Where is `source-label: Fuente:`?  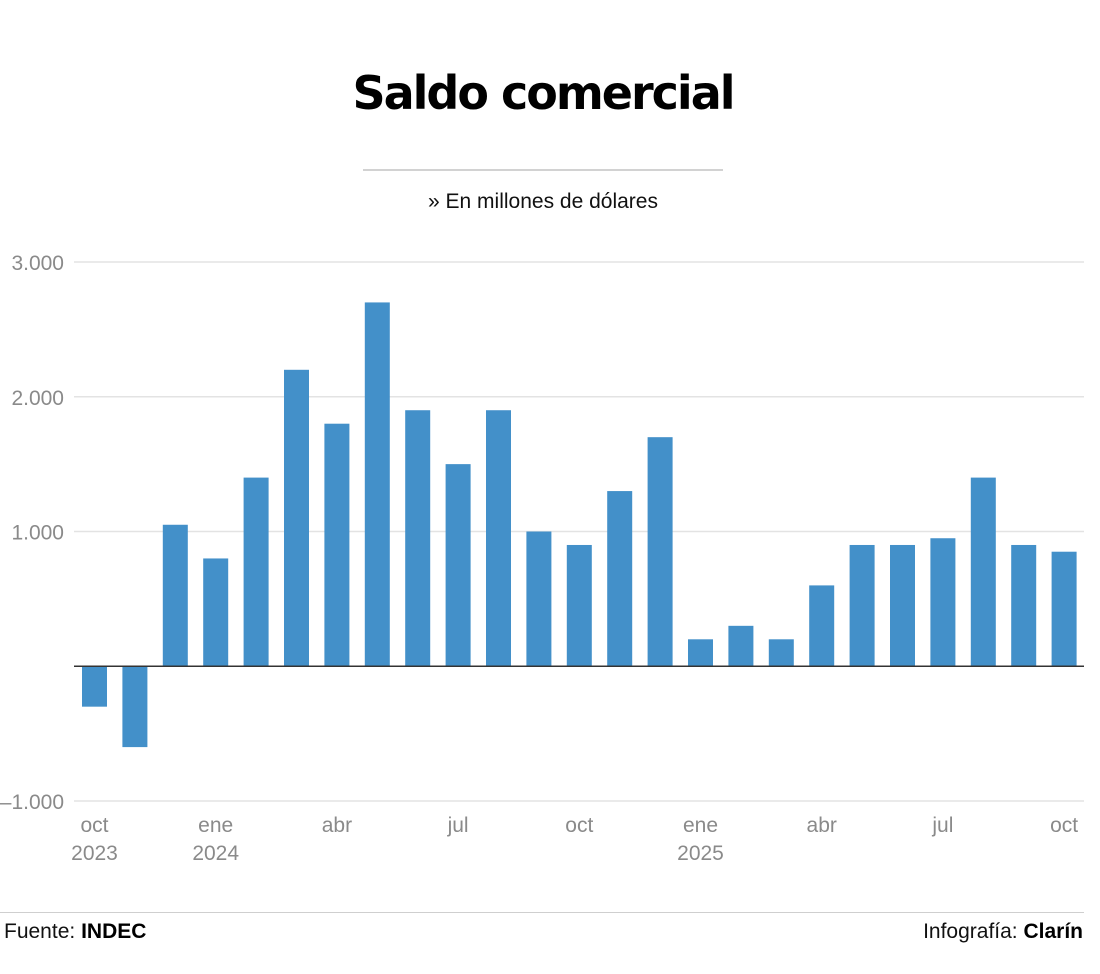
source-label: Fuente: is located at coordinates (40, 931).